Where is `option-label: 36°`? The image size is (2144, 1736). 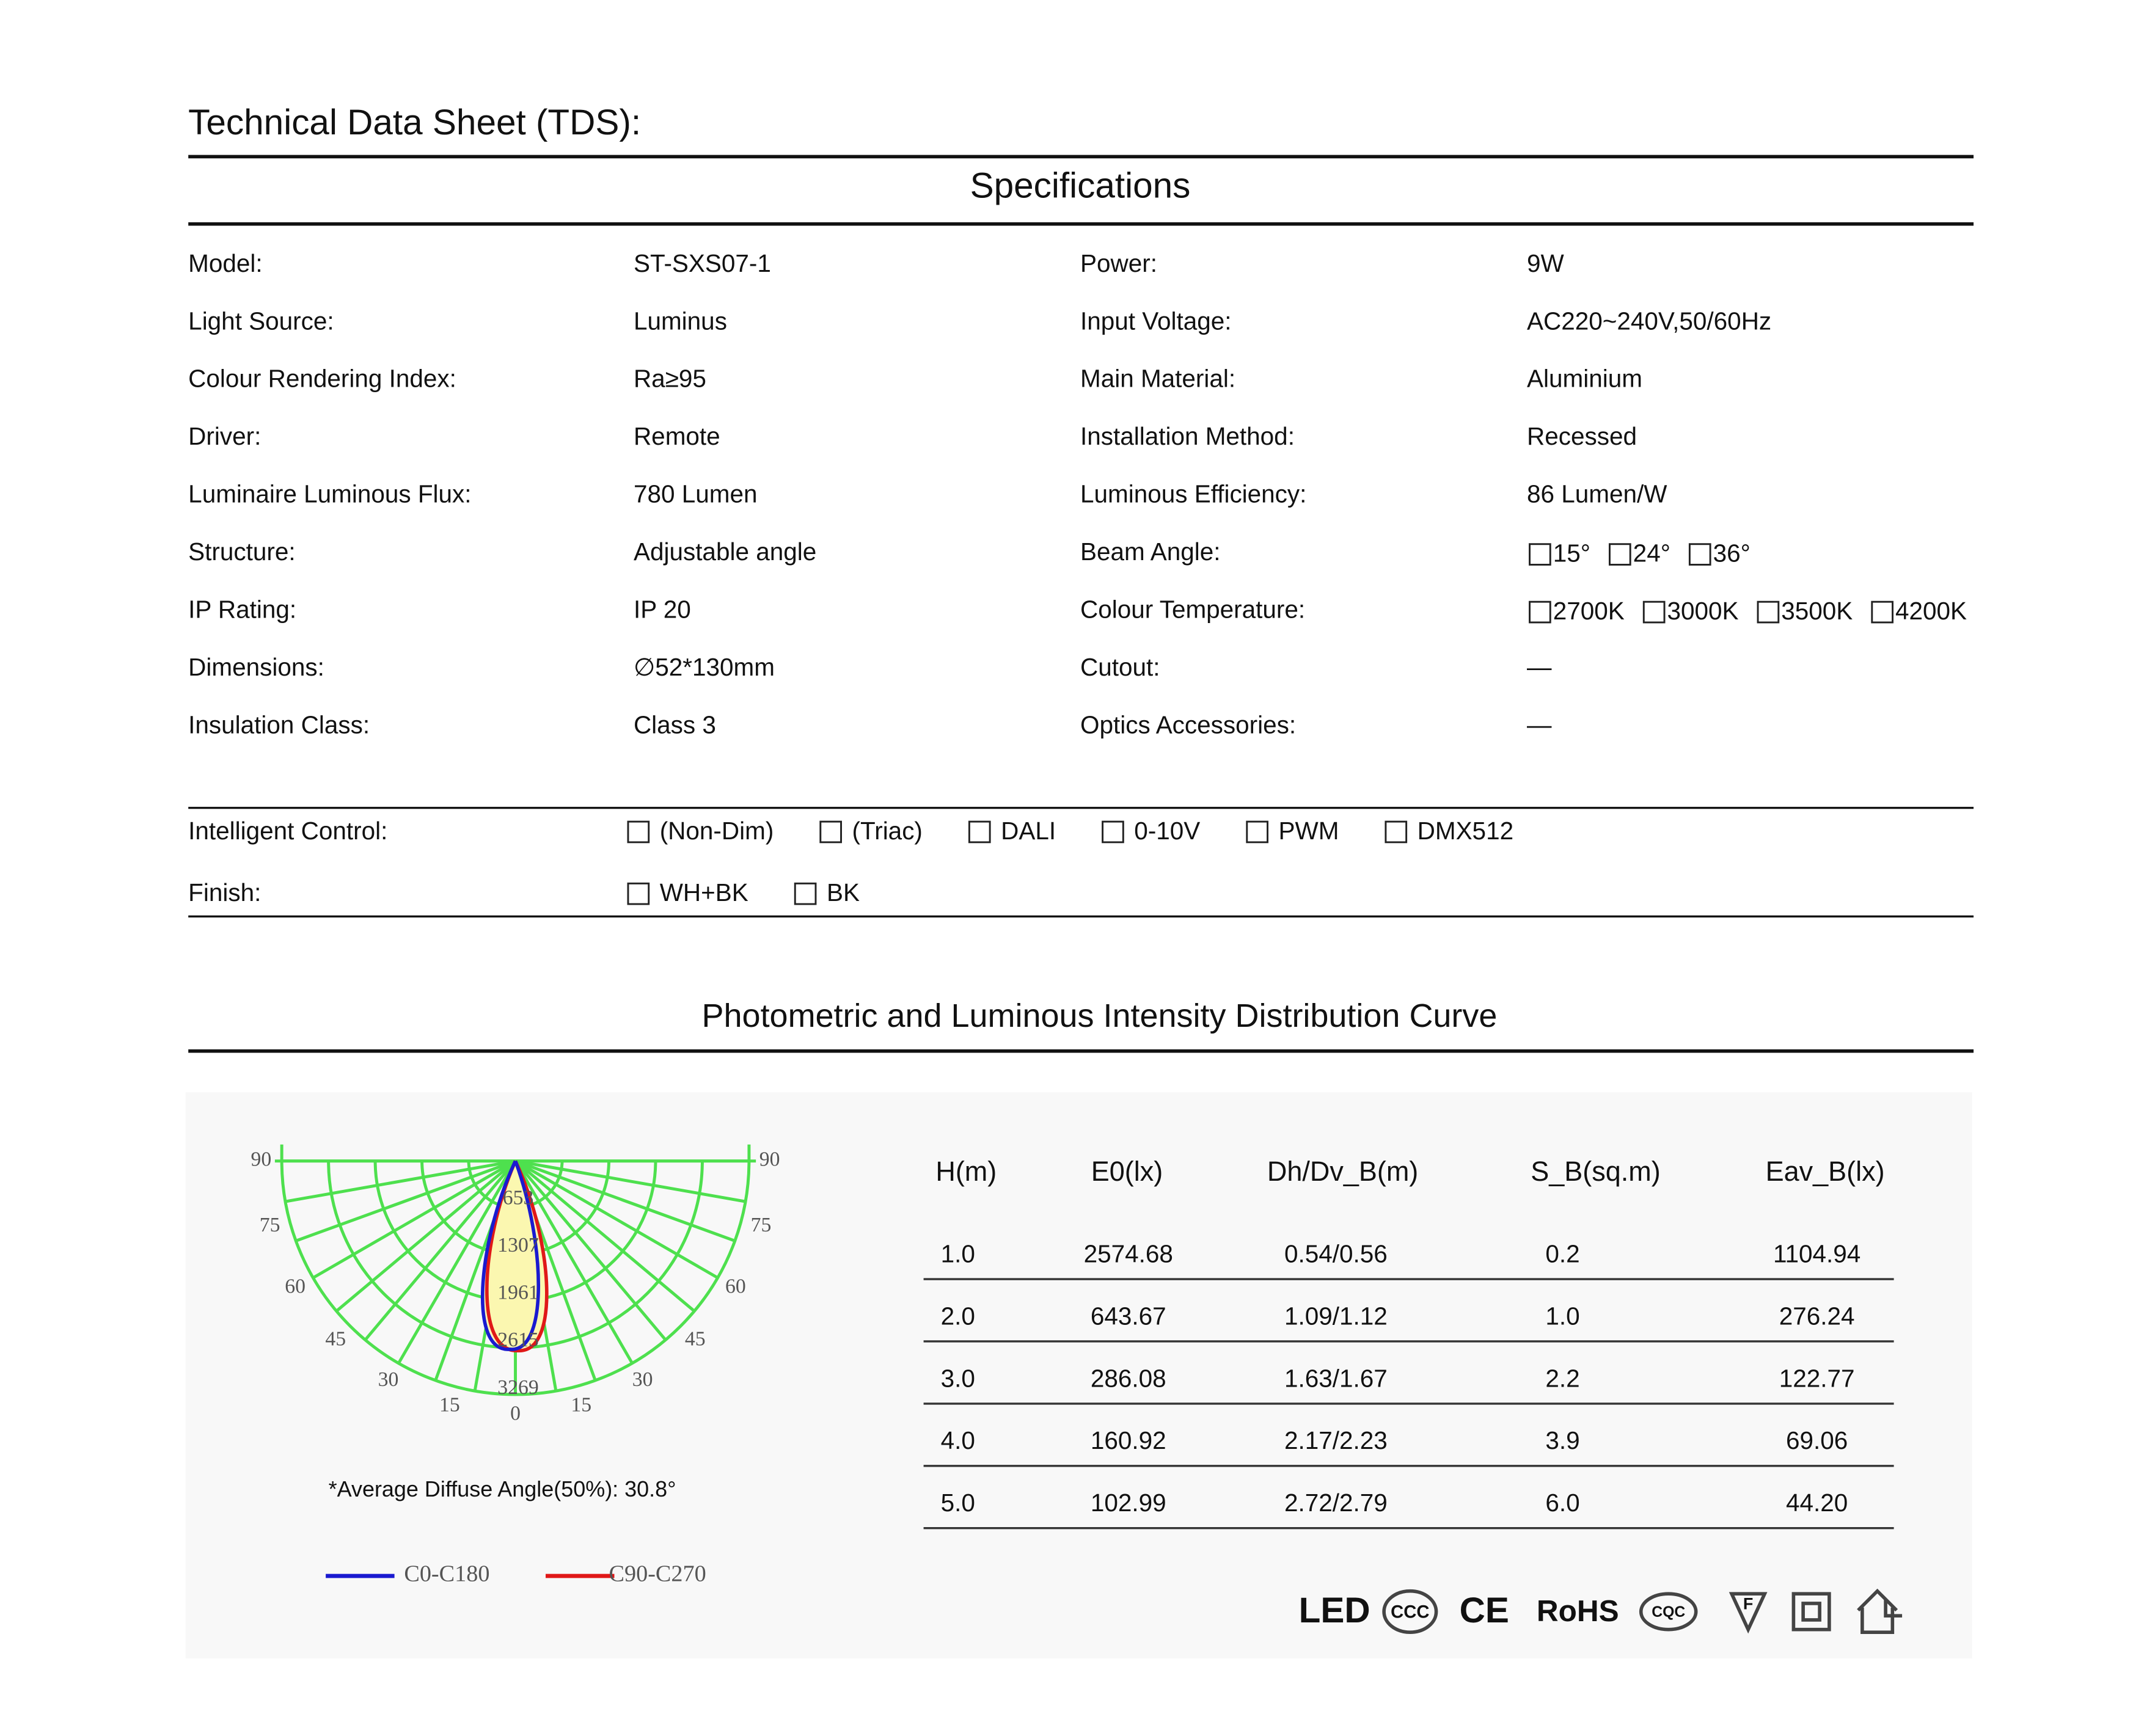
option-label: 36° is located at coordinates (1732, 553).